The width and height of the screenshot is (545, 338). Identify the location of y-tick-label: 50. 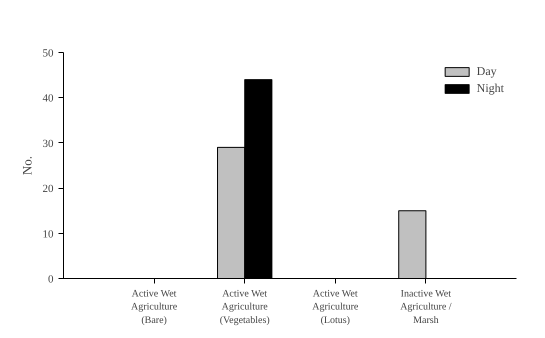
(48, 54).